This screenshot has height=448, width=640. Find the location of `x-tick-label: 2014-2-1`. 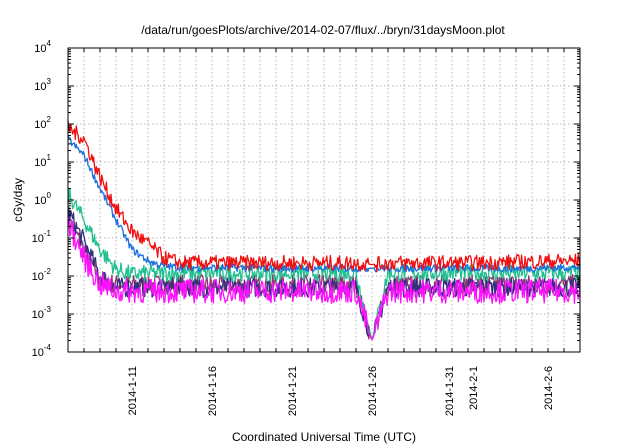

x-tick-label: 2014-2-1 is located at coordinates (474, 388).